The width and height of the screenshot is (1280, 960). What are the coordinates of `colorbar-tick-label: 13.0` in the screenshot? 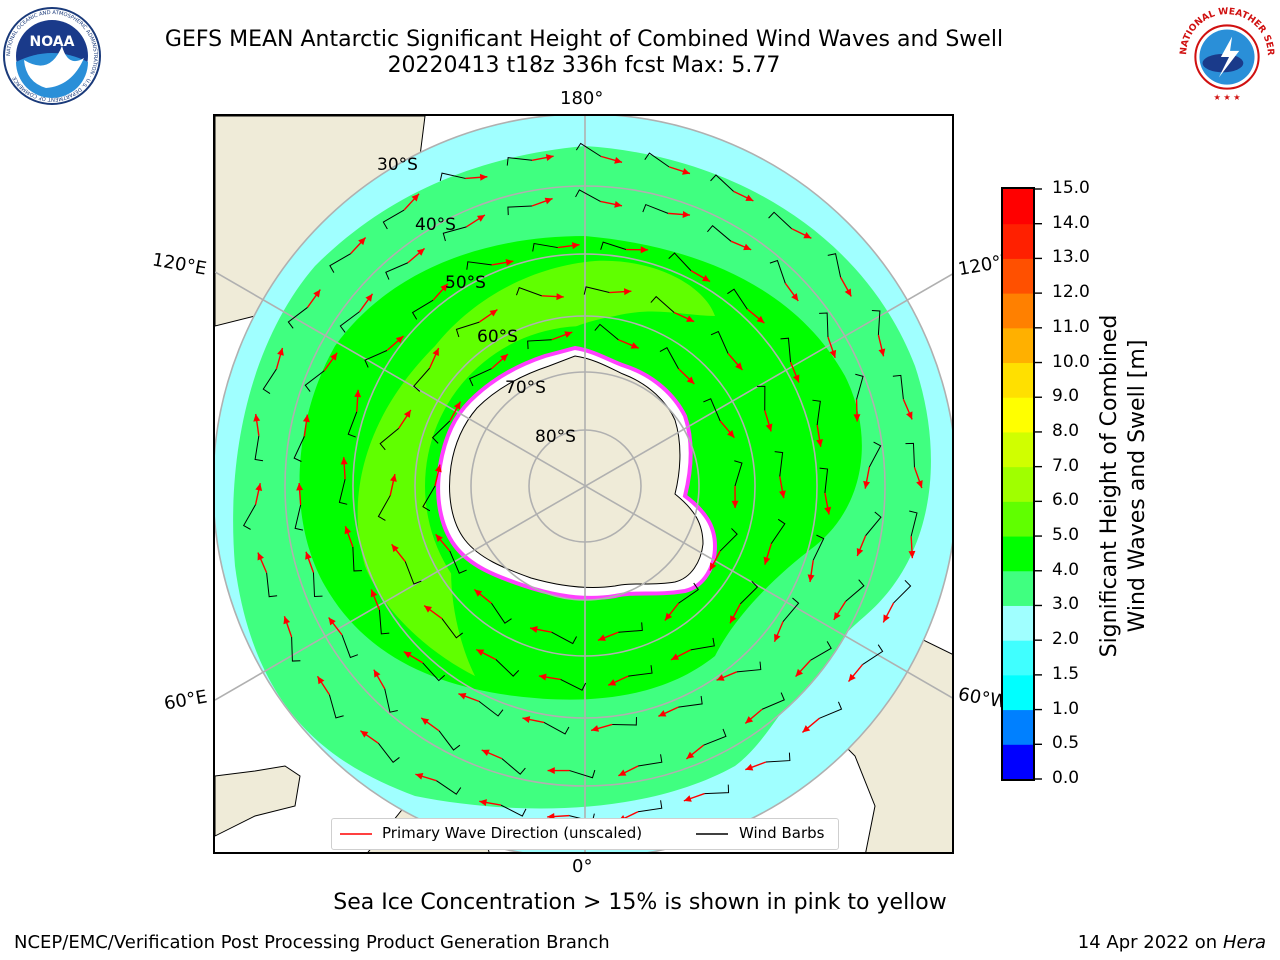 It's located at (1071, 257).